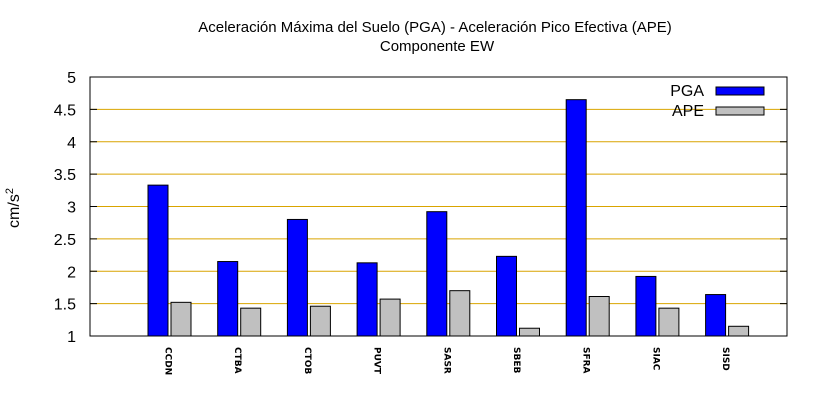 The image size is (820, 400). I want to click on legend-label-ape: APE, so click(688, 111).